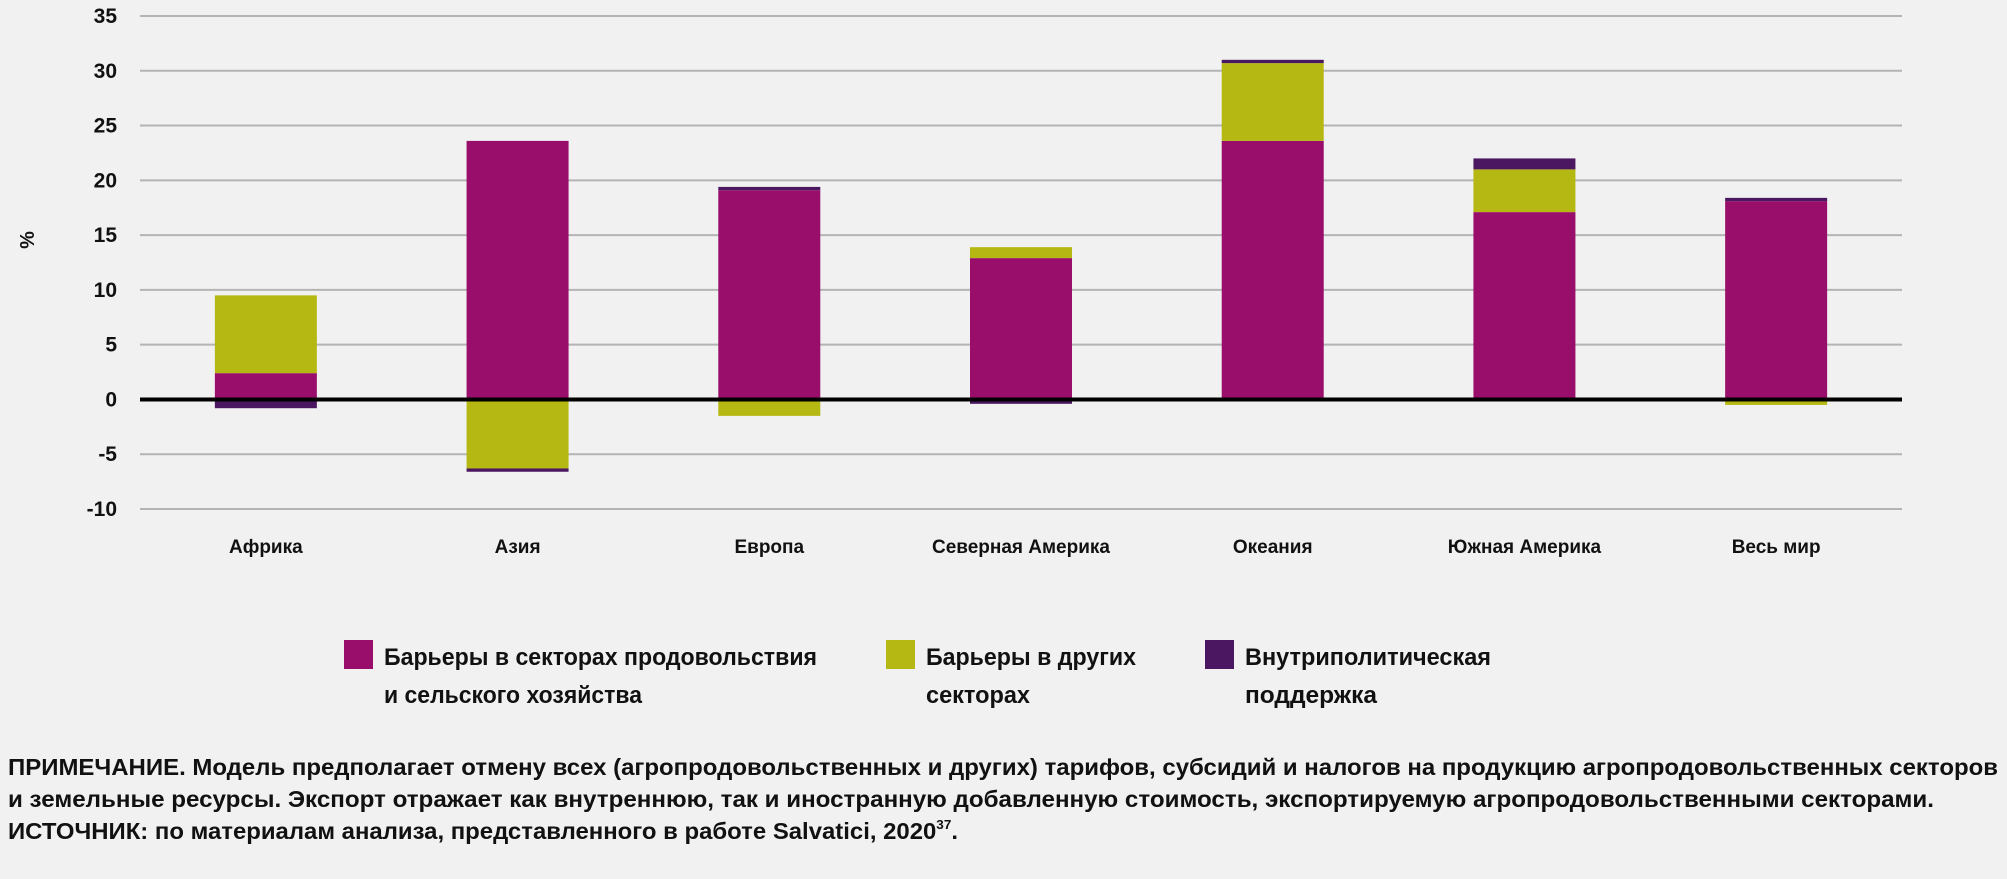 This screenshot has width=2007, height=879. What do you see at coordinates (1368, 657) in the screenshot?
I see `legend-label: Внутриполитическая` at bounding box center [1368, 657].